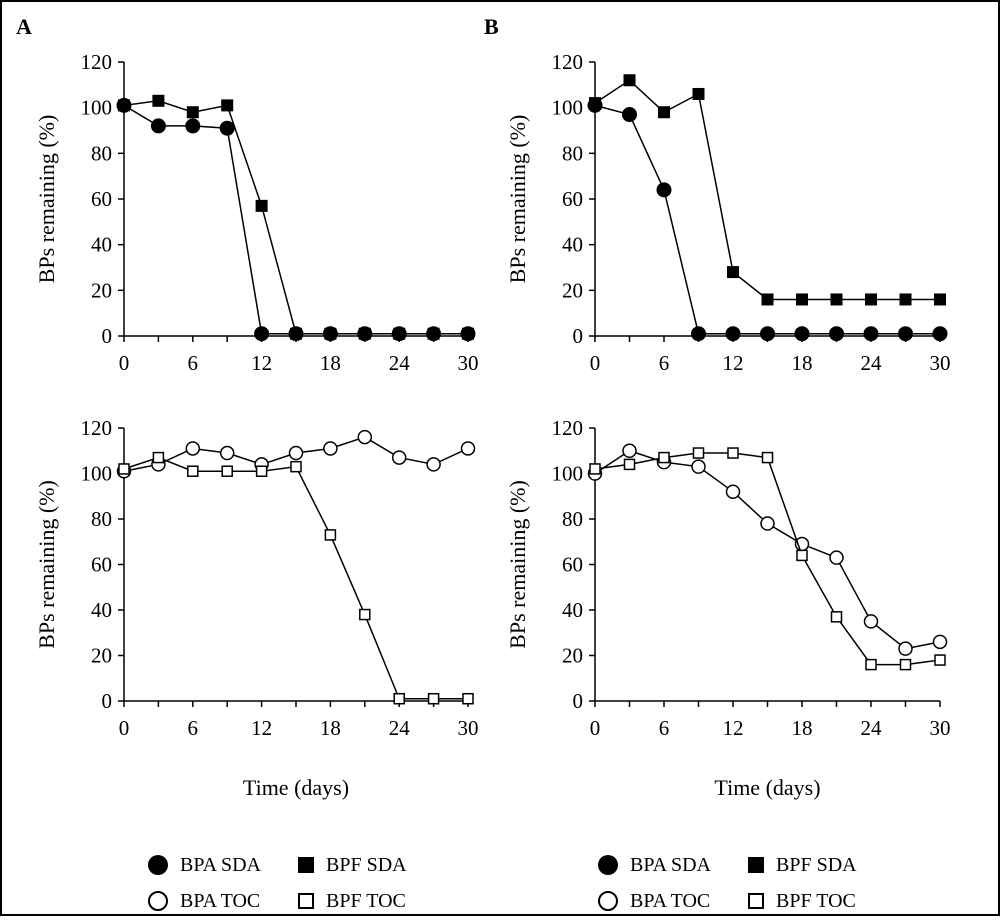 Image resolution: width=1000 pixels, height=921 pixels. Describe the element at coordinates (306, 865) in the screenshot. I see `filled-square-icon` at that location.